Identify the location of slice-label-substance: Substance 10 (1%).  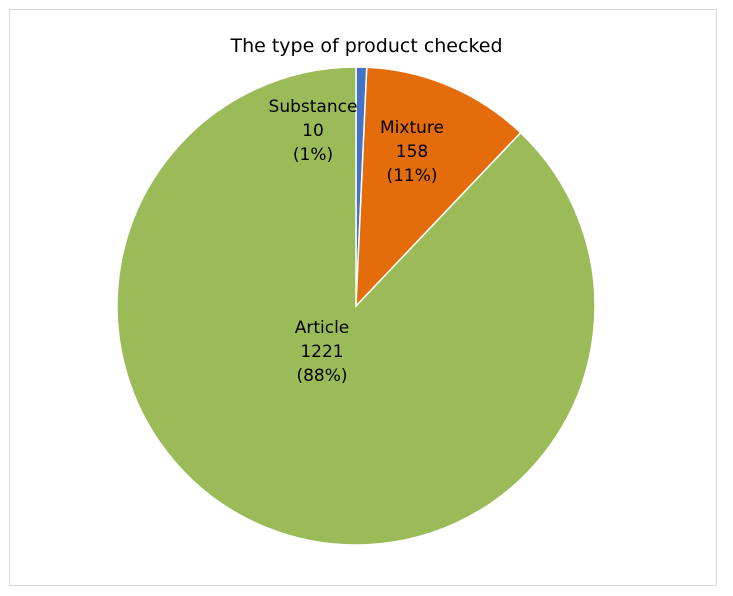
(313, 131).